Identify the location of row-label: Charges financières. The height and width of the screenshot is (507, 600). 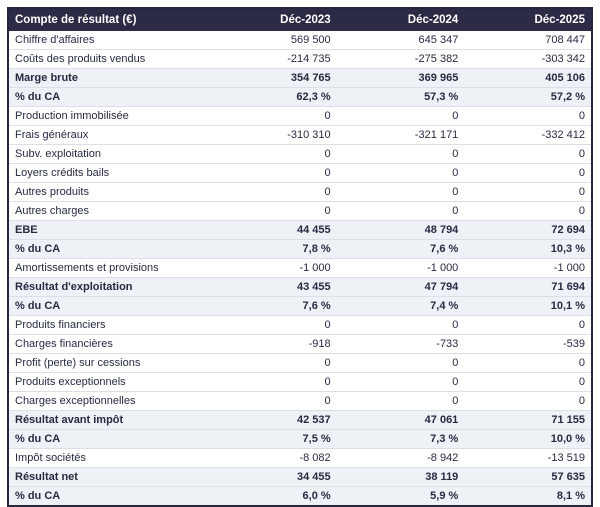
(109, 344).